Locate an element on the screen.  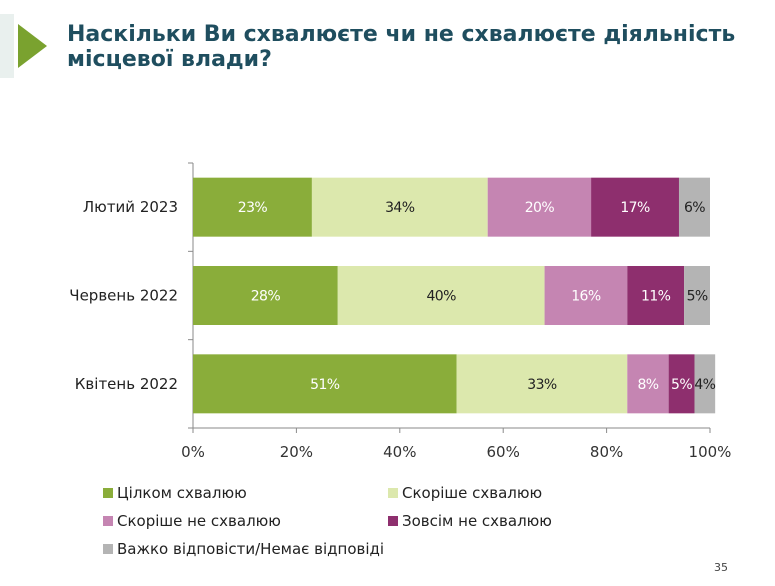
x-tick-label: 100% is located at coordinates (710, 452).